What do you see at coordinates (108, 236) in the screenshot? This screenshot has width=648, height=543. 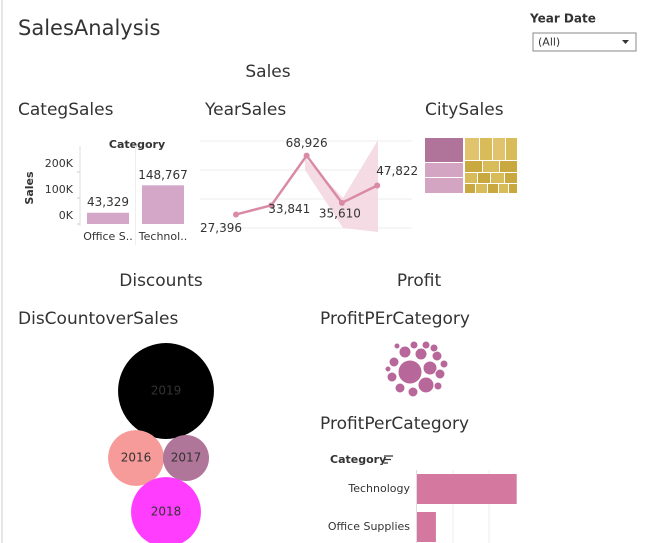 I see `x-tick-label: Office S..` at bounding box center [108, 236].